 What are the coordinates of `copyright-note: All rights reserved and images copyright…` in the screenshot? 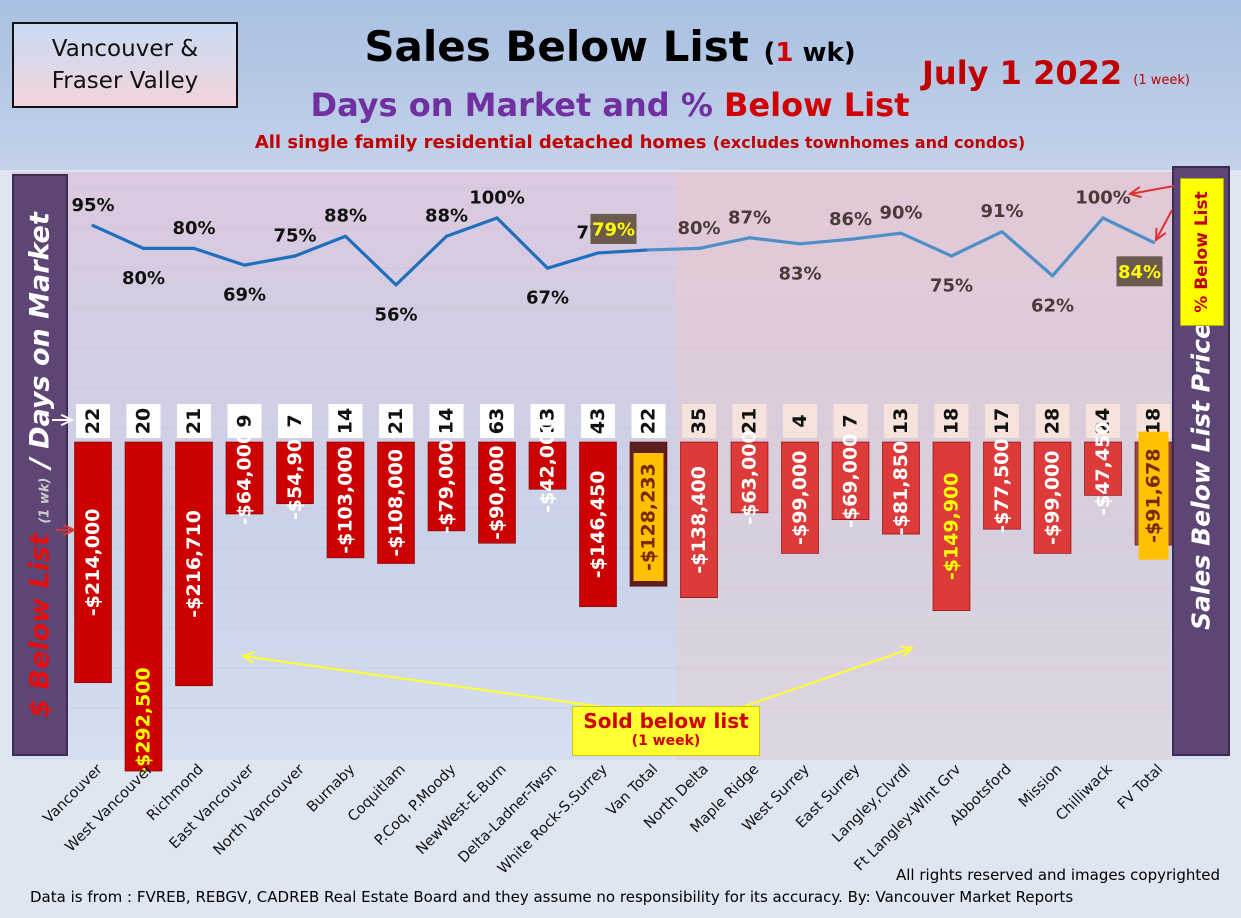 It's located at (1058, 875).